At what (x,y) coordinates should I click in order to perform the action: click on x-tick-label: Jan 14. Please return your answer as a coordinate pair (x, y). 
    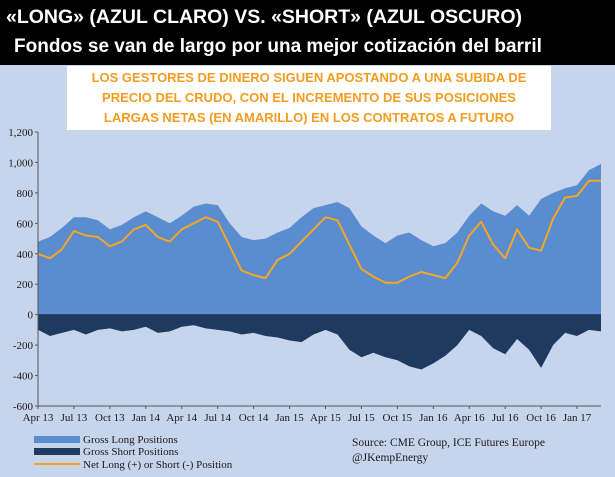
    Looking at the image, I should click on (146, 418).